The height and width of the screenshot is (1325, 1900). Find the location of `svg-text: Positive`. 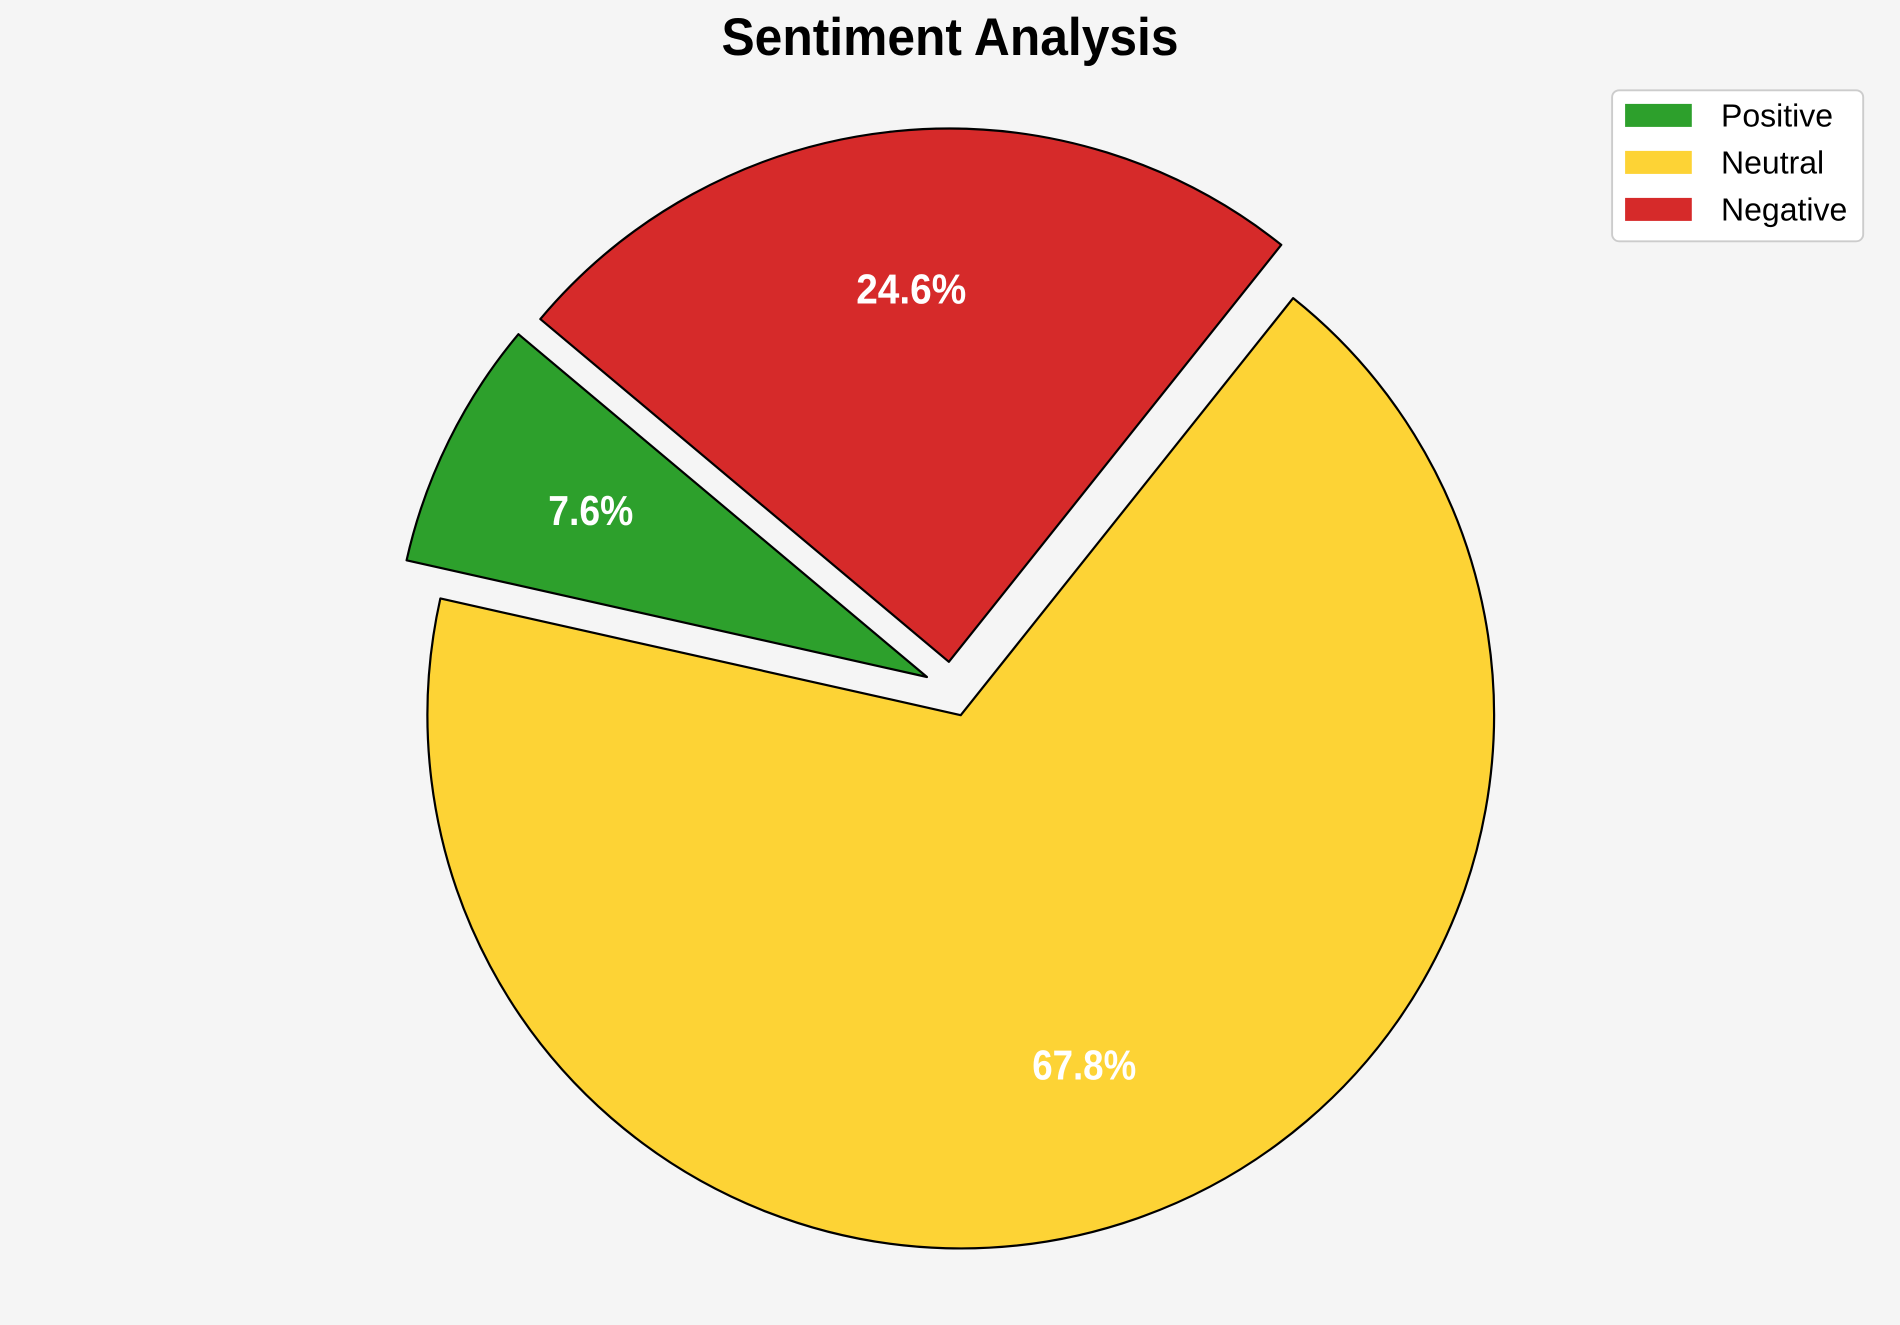

svg-text: Positive is located at coordinates (1777, 115).